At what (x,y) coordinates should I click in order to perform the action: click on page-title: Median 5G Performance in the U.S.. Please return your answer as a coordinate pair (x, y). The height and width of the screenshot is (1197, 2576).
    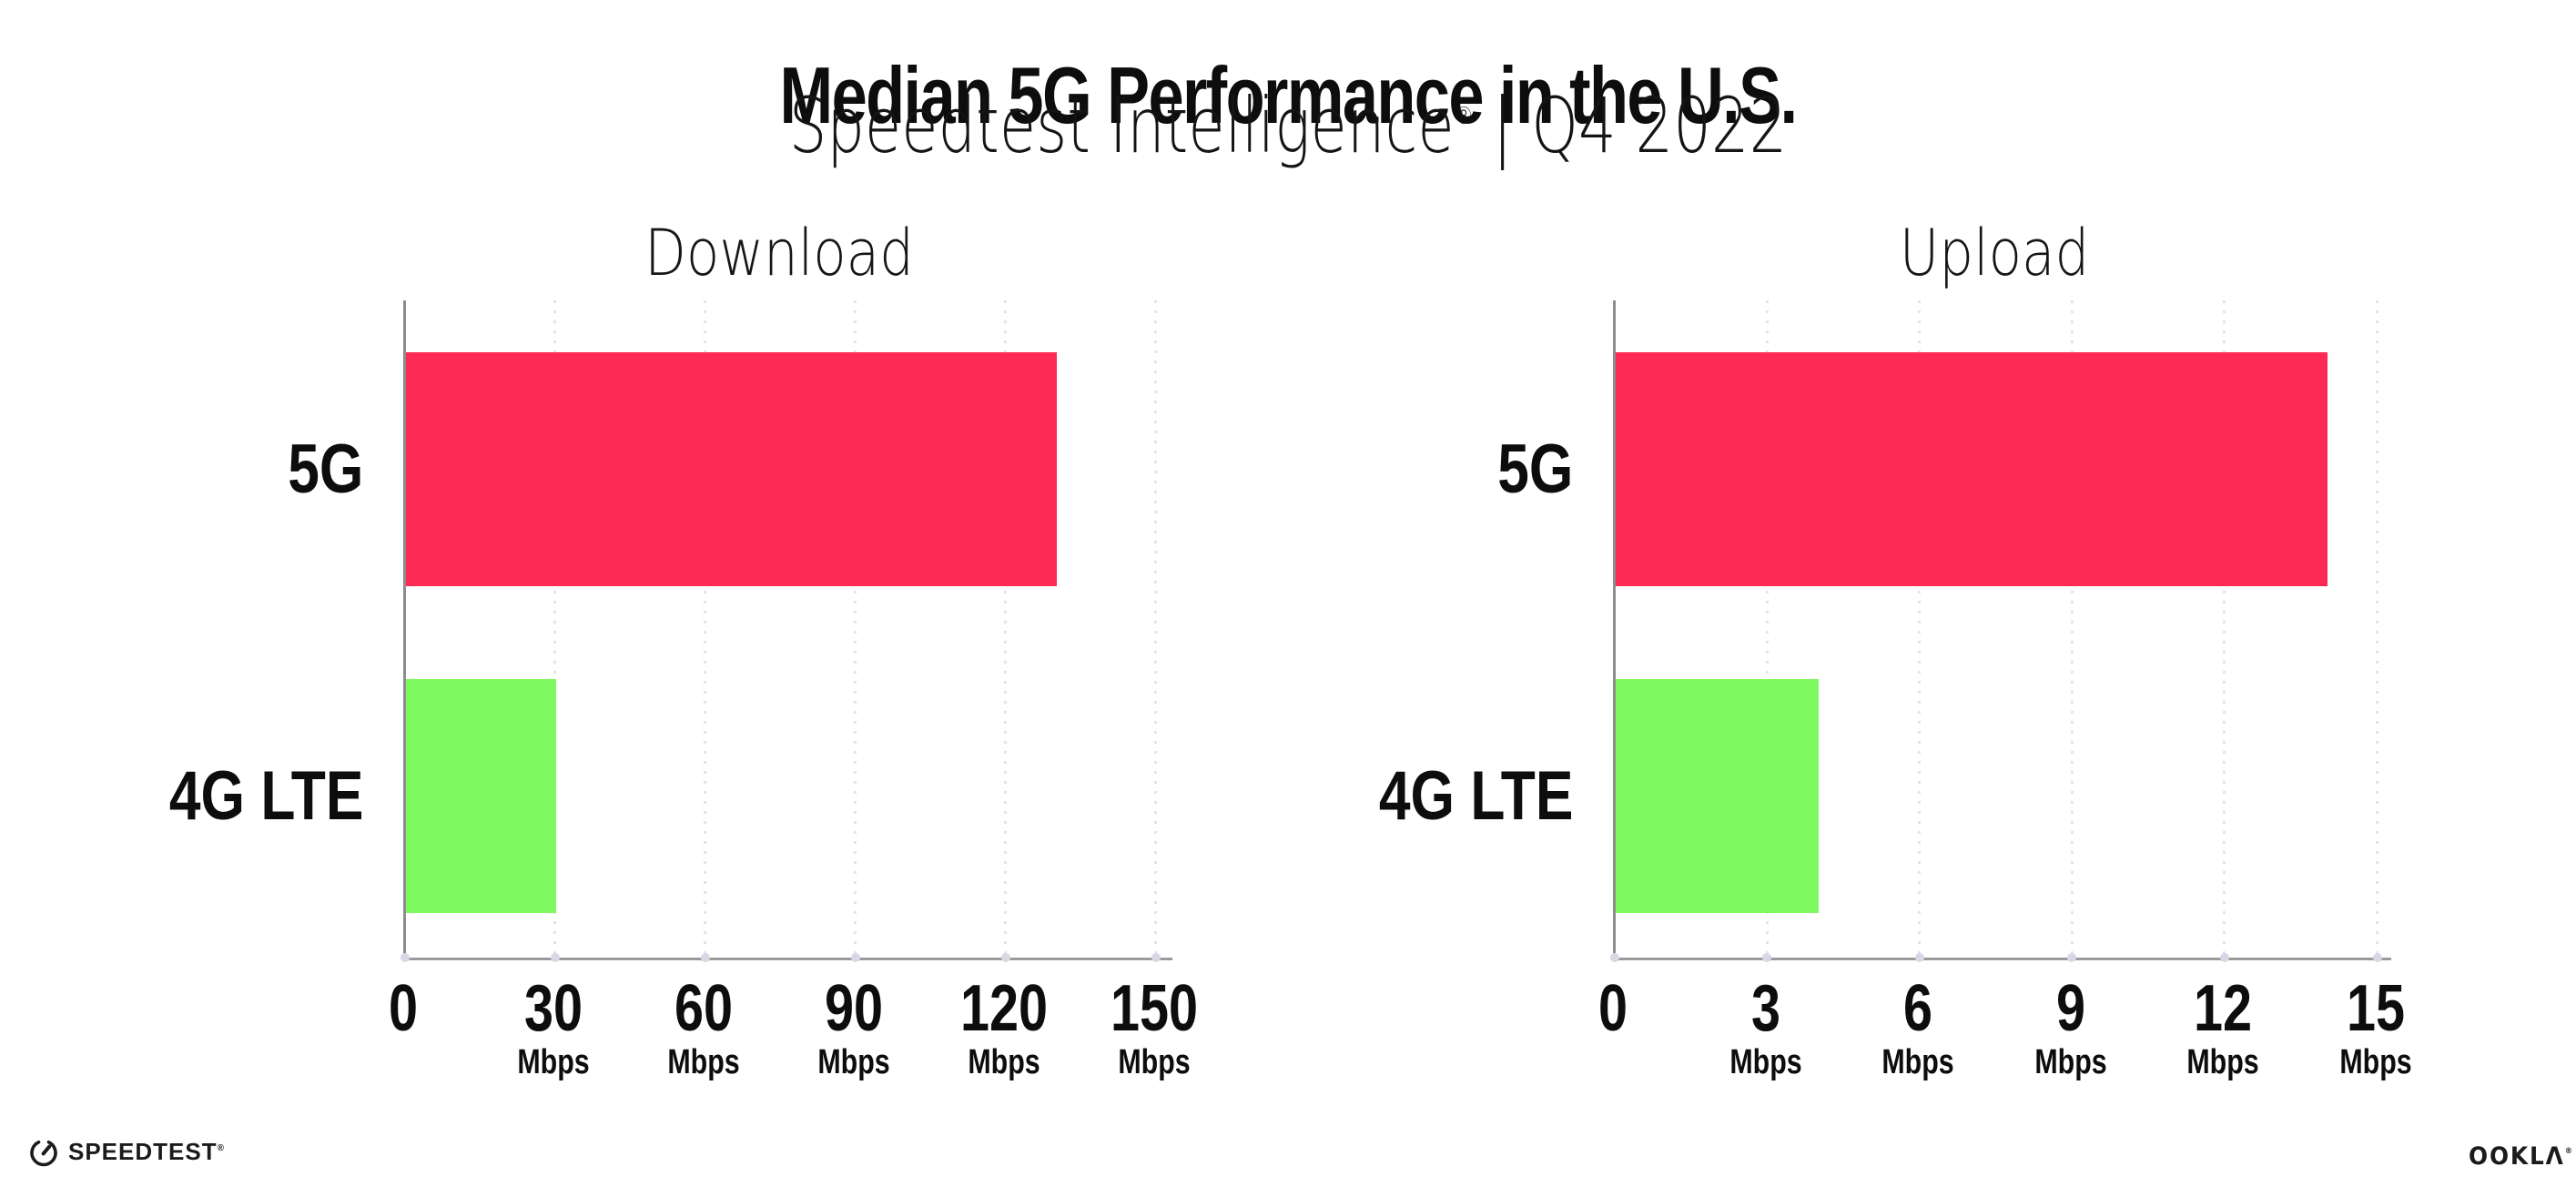
    Looking at the image, I should click on (1289, 94).